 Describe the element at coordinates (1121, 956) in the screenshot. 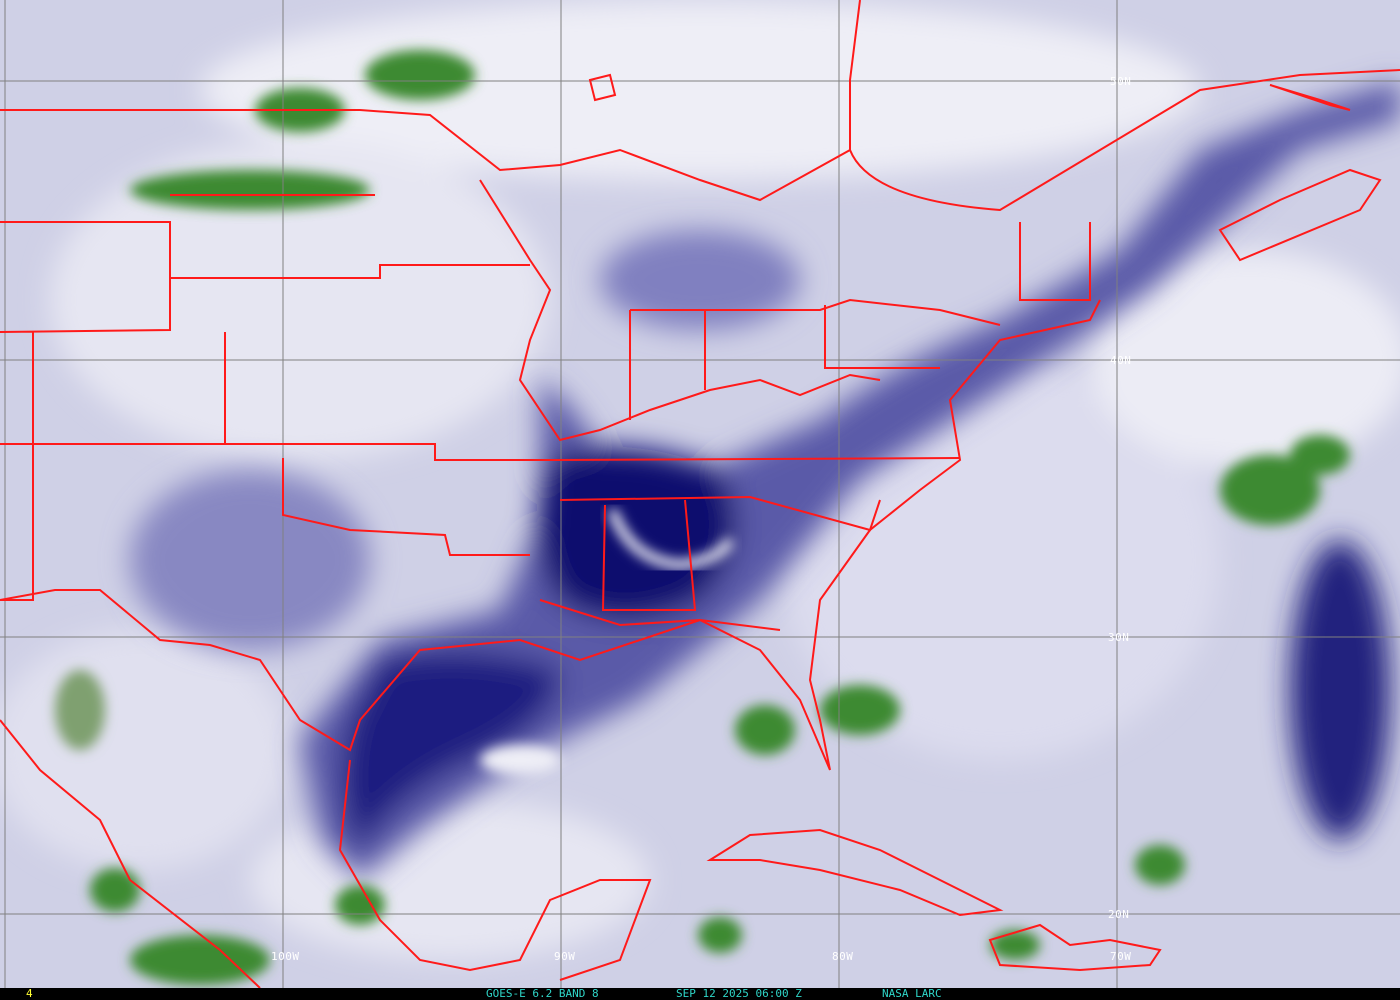

I see `lon-label-70w: 70W` at that location.